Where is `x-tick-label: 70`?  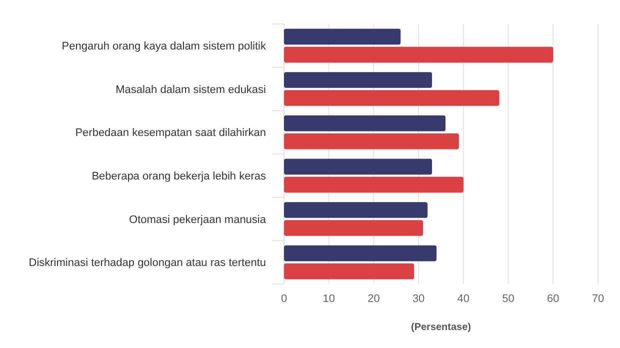 x-tick-label: 70 is located at coordinates (598, 299).